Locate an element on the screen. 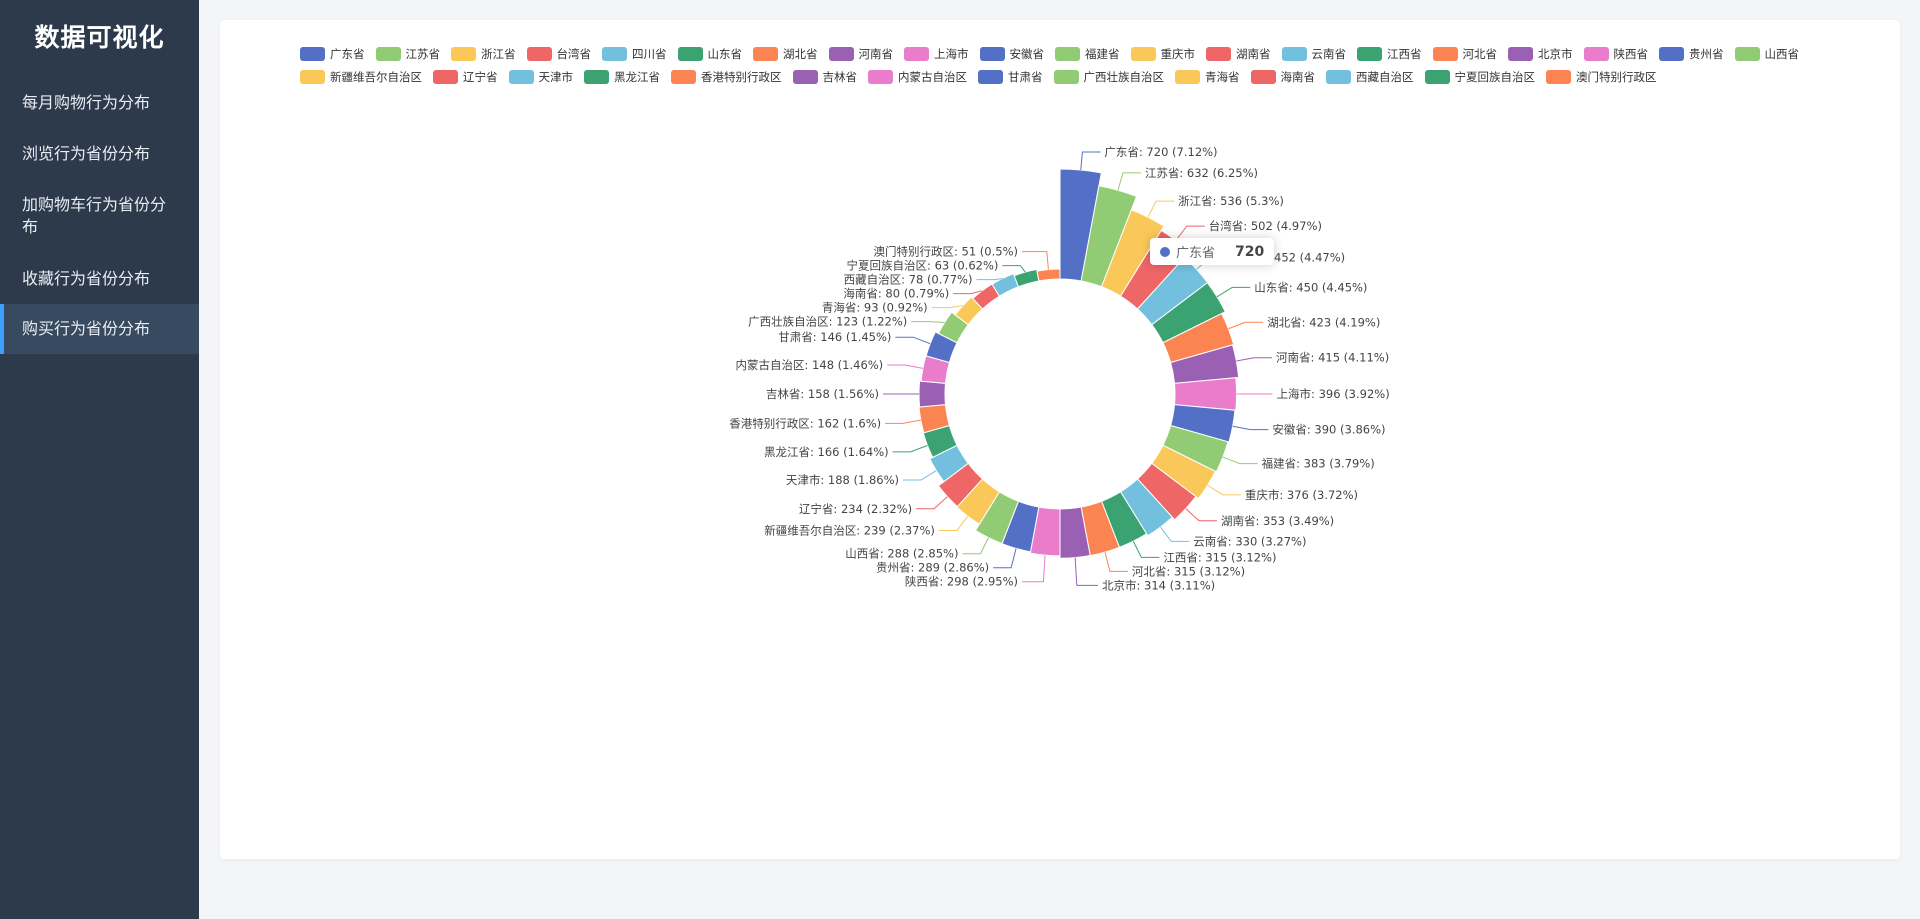 The width and height of the screenshot is (1920, 919). legend-item: 重庆市 is located at coordinates (1163, 53).